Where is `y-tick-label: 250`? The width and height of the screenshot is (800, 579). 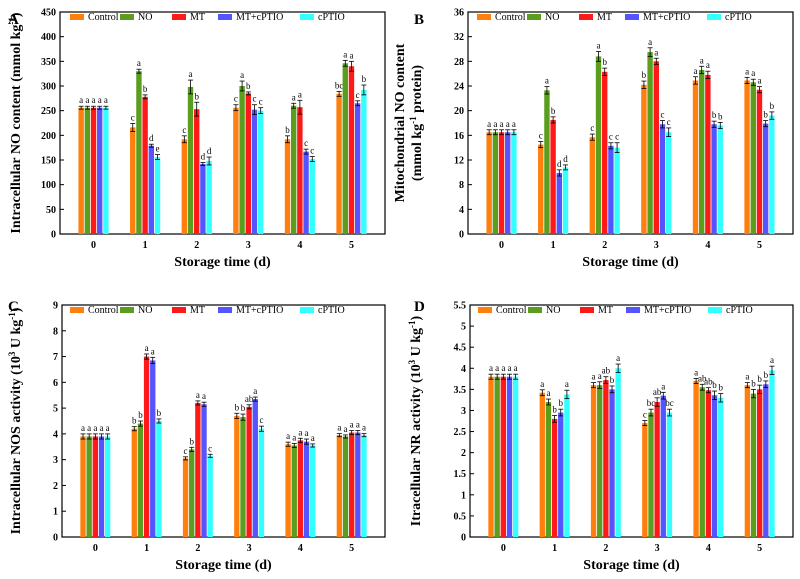
y-tick-label: 250 is located at coordinates (48, 111).